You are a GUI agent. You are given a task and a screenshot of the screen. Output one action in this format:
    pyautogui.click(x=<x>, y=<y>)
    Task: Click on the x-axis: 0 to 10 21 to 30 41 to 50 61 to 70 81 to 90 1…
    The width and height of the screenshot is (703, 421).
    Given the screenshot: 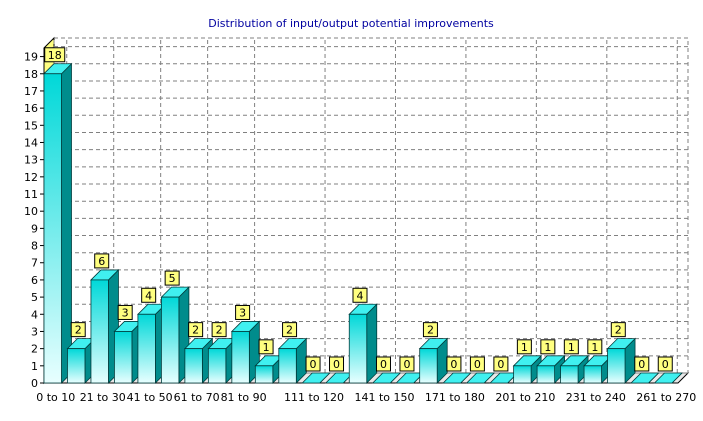 What is the action you would take?
    pyautogui.click(x=366, y=393)
    